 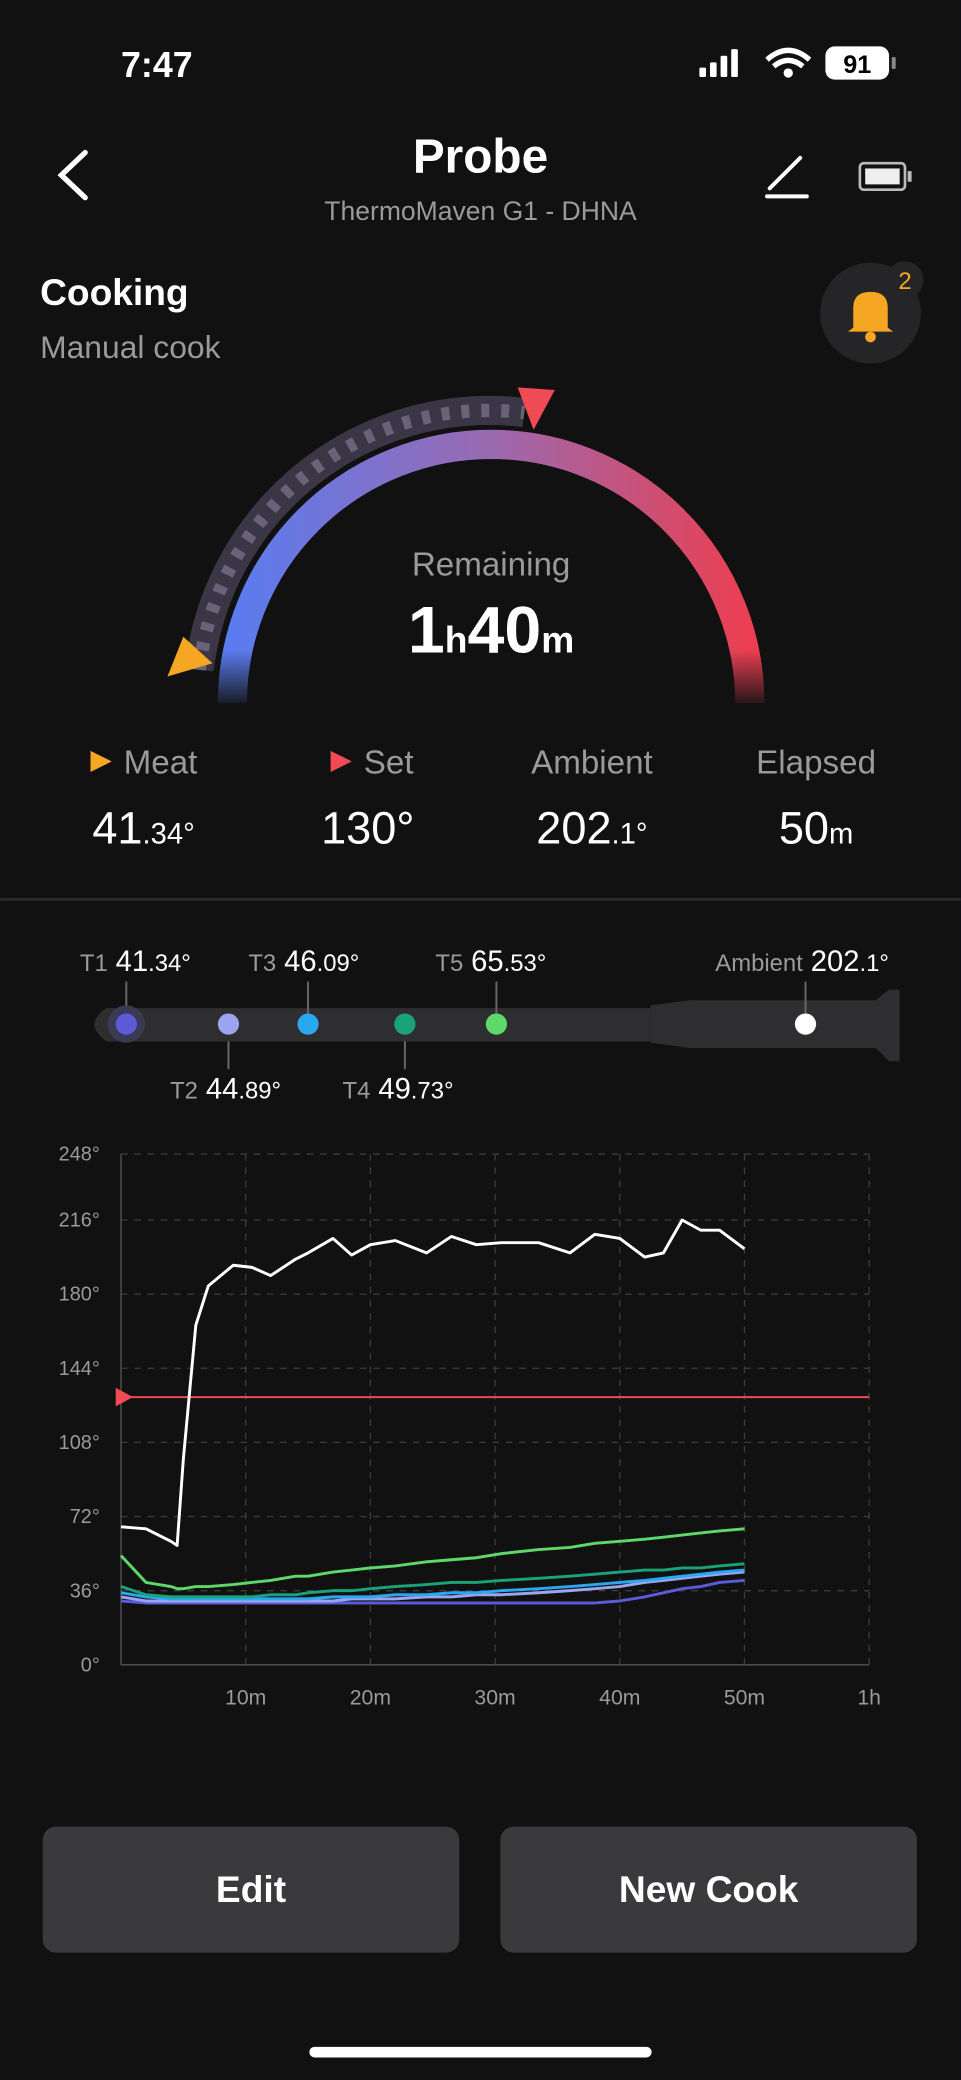 What do you see at coordinates (135, 962) in the screenshot?
I see `sensor-label: T1 41.34°` at bounding box center [135, 962].